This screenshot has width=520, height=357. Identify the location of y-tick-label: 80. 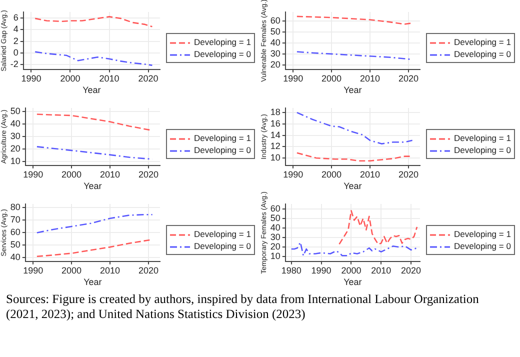
(15, 207).